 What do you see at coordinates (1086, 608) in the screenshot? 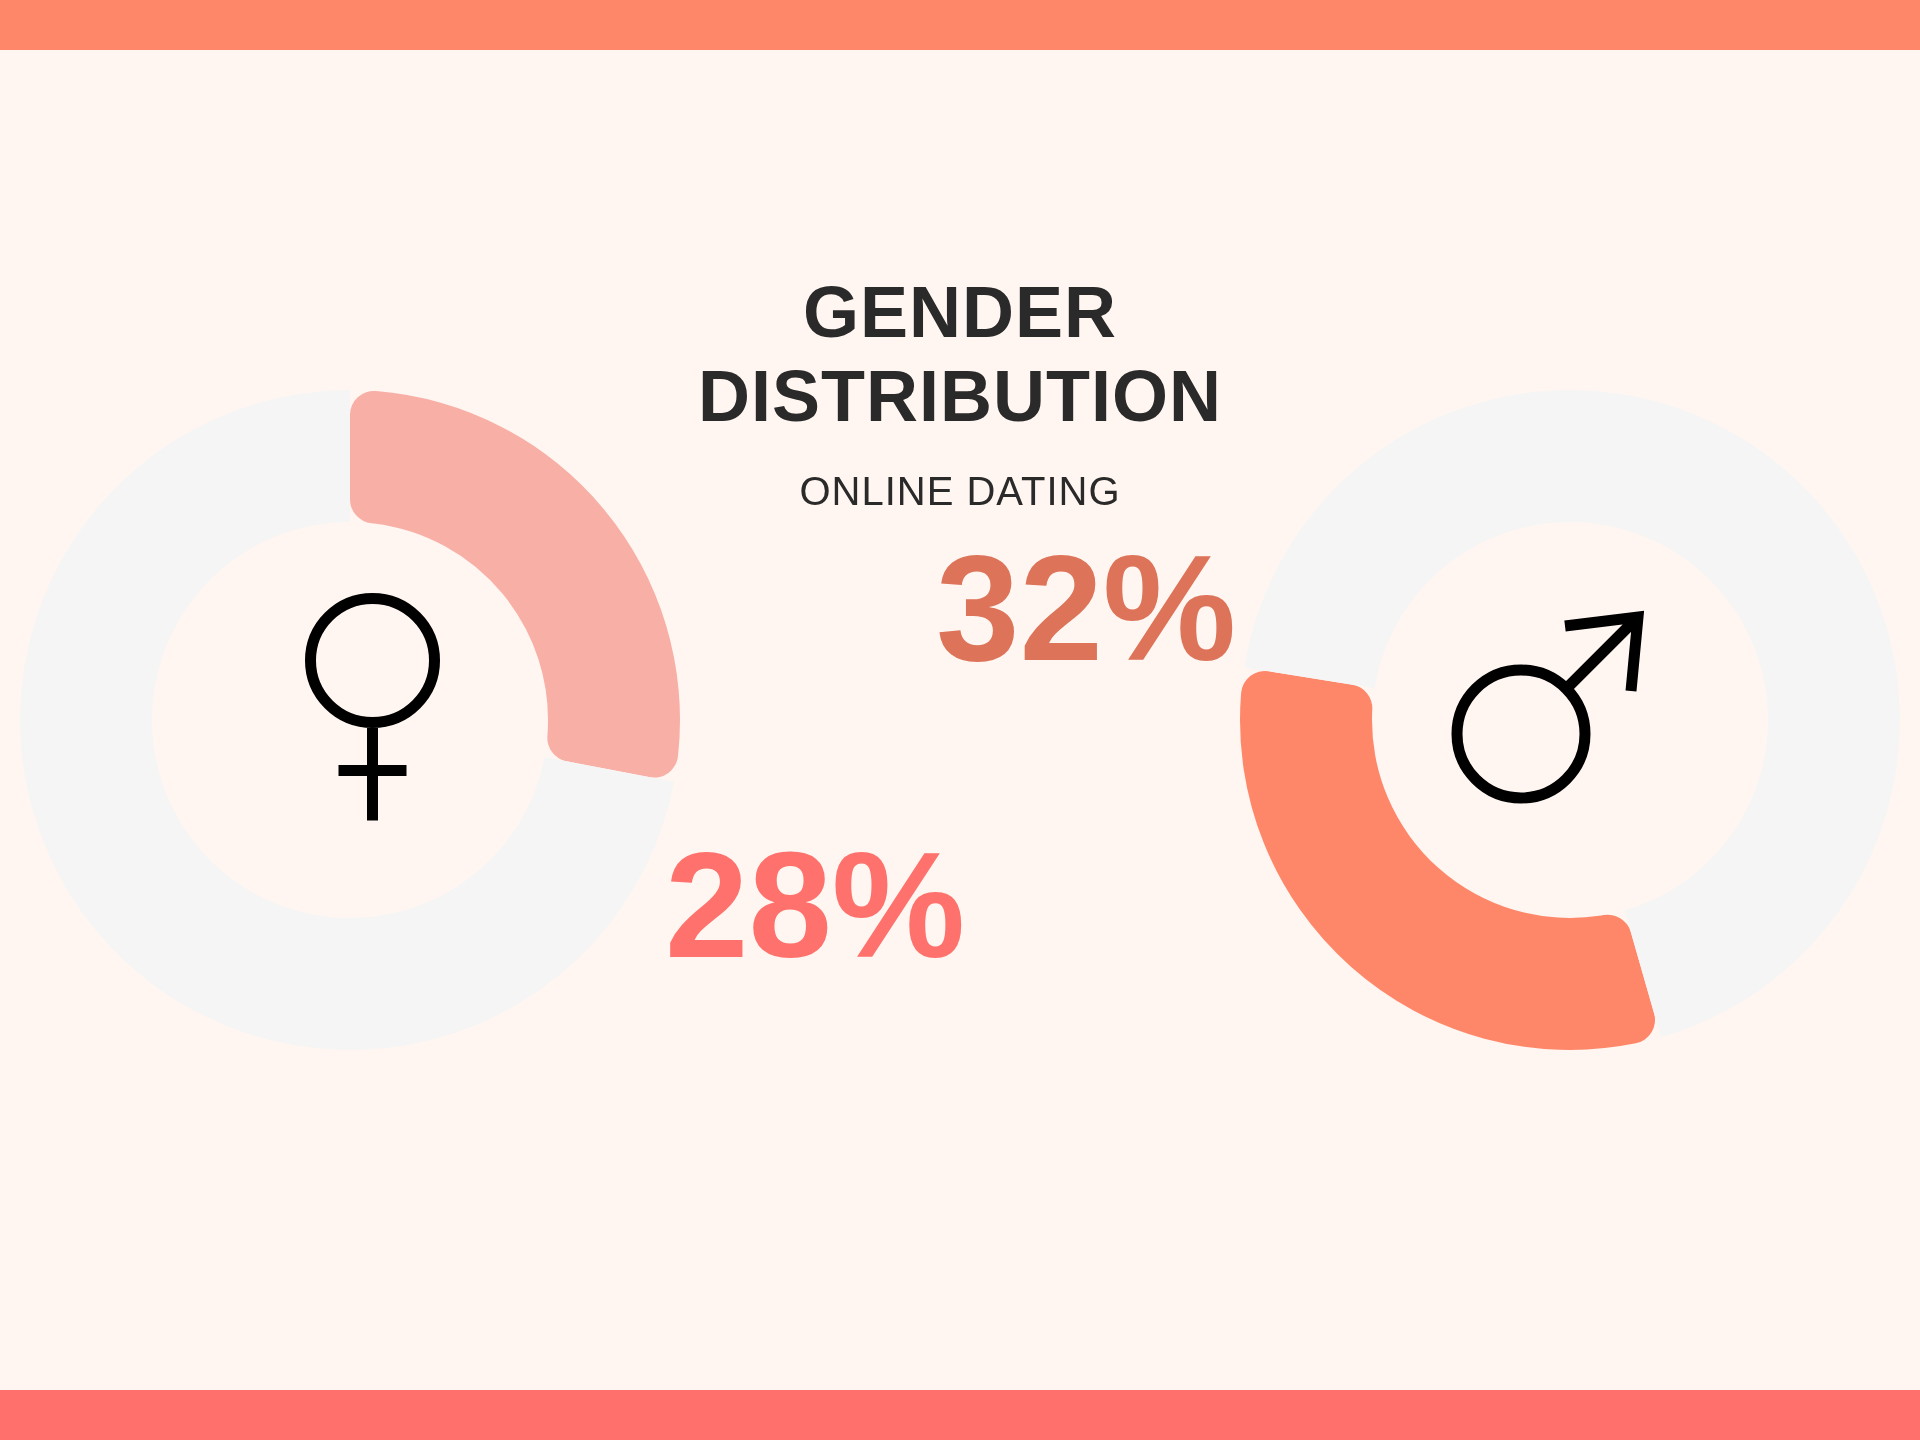
I see `data-label: 32%` at bounding box center [1086, 608].